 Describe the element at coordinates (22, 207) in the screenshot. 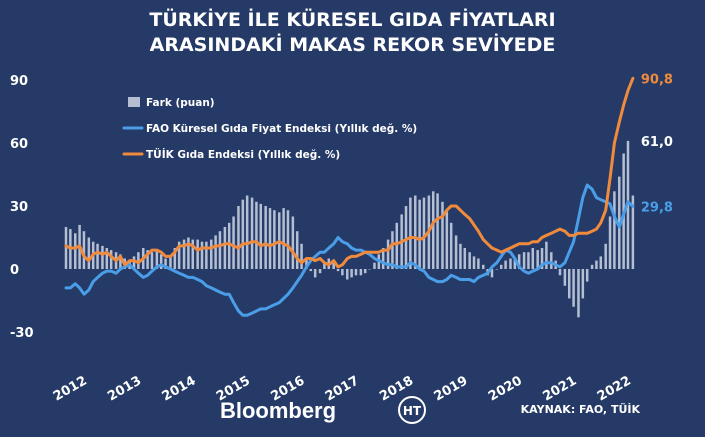

I see `y-axis: -30 0 30 60 90` at that location.